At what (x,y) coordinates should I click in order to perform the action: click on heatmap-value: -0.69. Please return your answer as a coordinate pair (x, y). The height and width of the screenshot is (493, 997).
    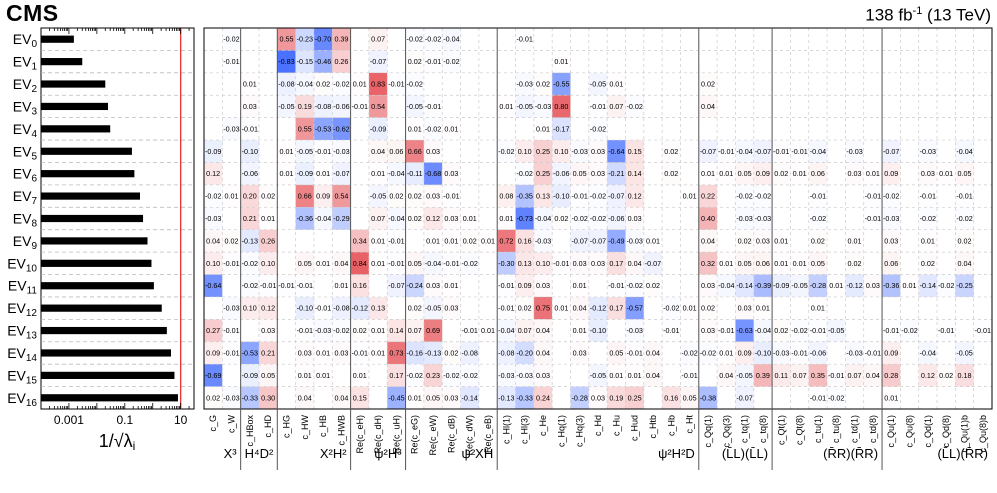
    Looking at the image, I should click on (213, 375).